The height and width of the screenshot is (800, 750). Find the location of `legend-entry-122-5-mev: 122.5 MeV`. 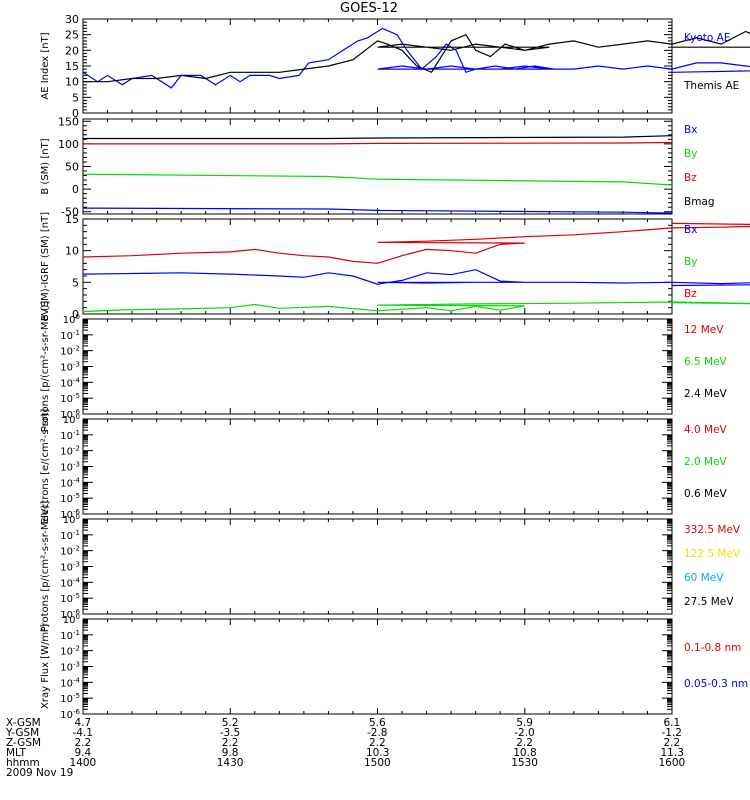

legend-entry-122-5-mev: 122.5 MeV is located at coordinates (712, 554).